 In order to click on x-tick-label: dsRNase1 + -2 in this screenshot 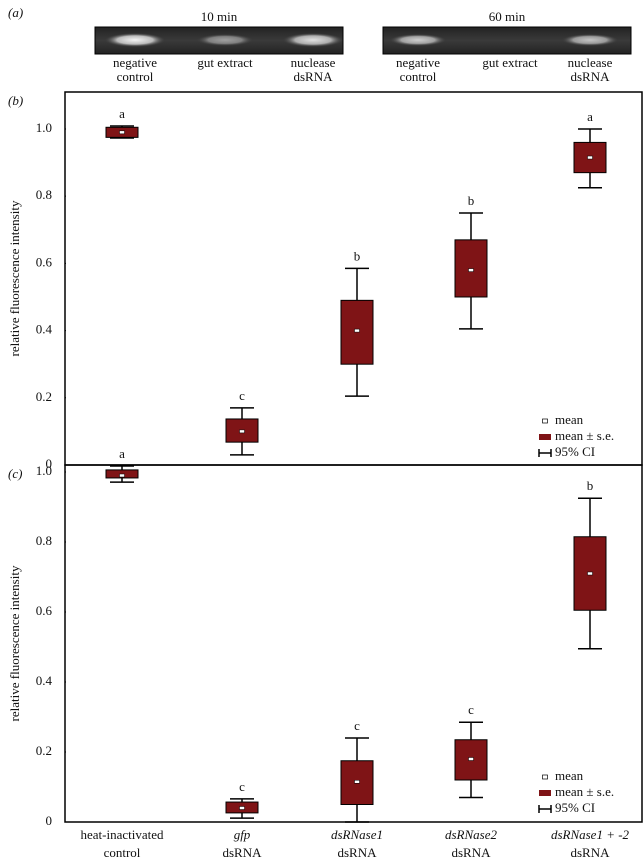, I will do `click(590, 834)`.